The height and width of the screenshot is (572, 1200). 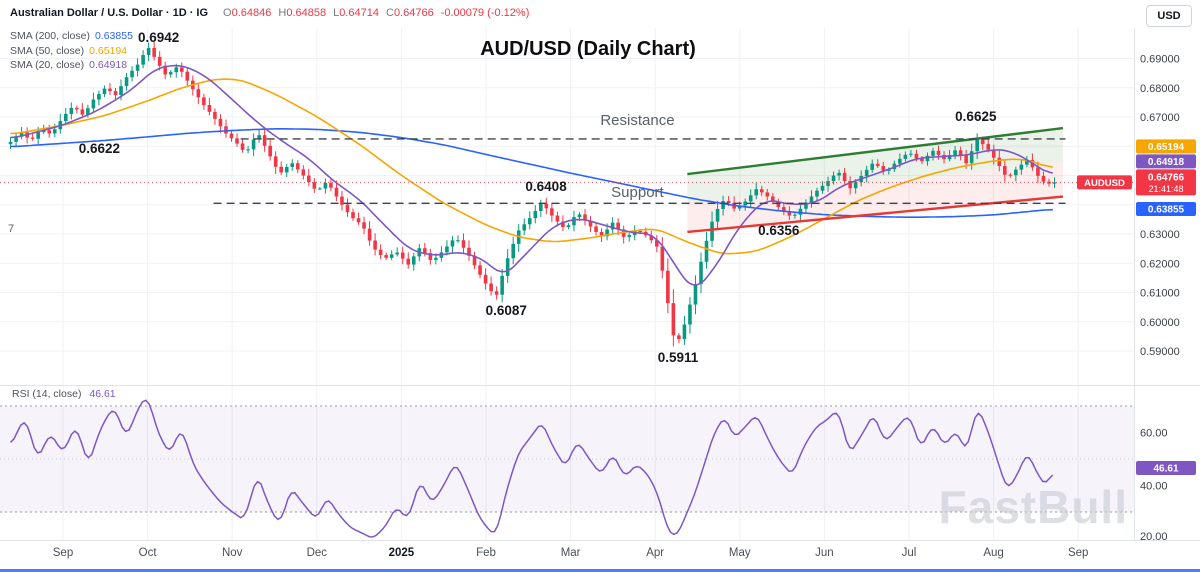 I want to click on time-axis-label-aug: Aug, so click(x=993, y=553).